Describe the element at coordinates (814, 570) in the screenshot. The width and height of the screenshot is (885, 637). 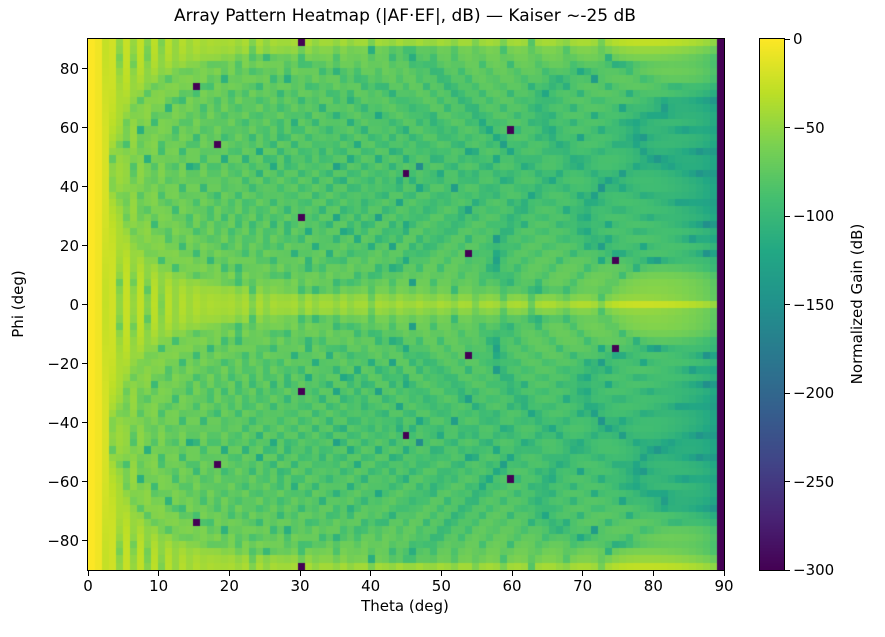
I see `colorbar-tick-label: −300` at that location.